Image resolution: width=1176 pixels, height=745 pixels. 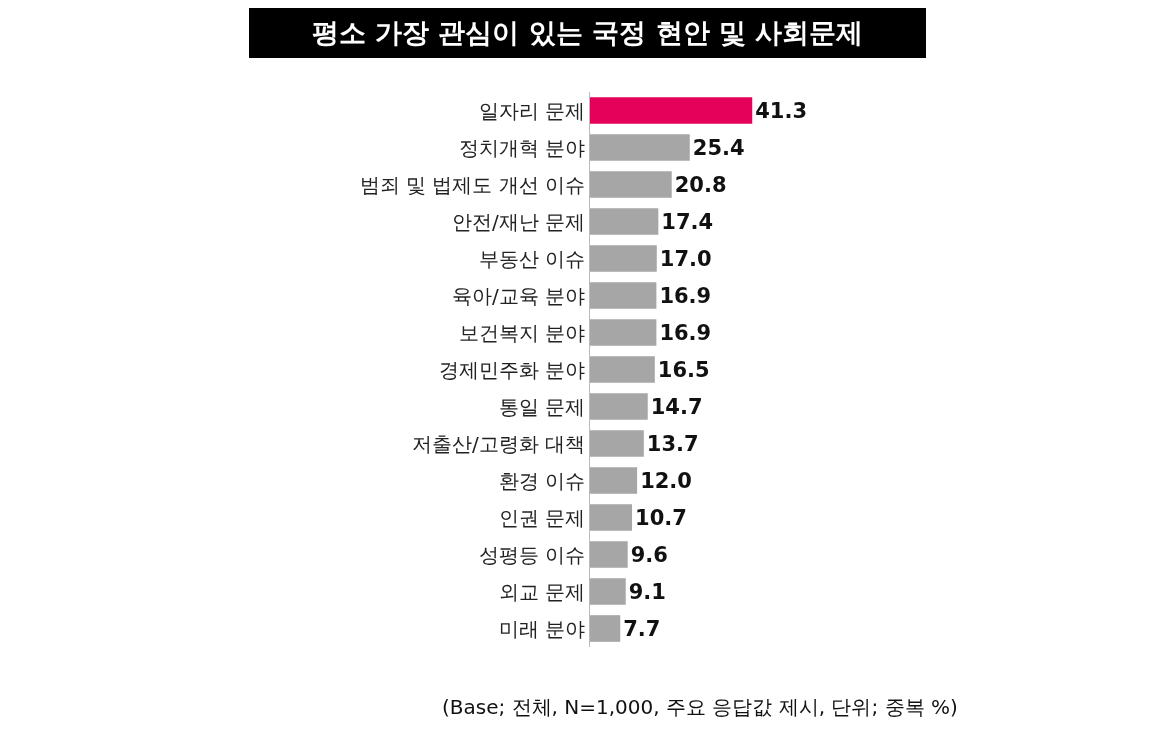 What do you see at coordinates (541, 517) in the screenshot?
I see `y-tick-label: 인권 문제` at bounding box center [541, 517].